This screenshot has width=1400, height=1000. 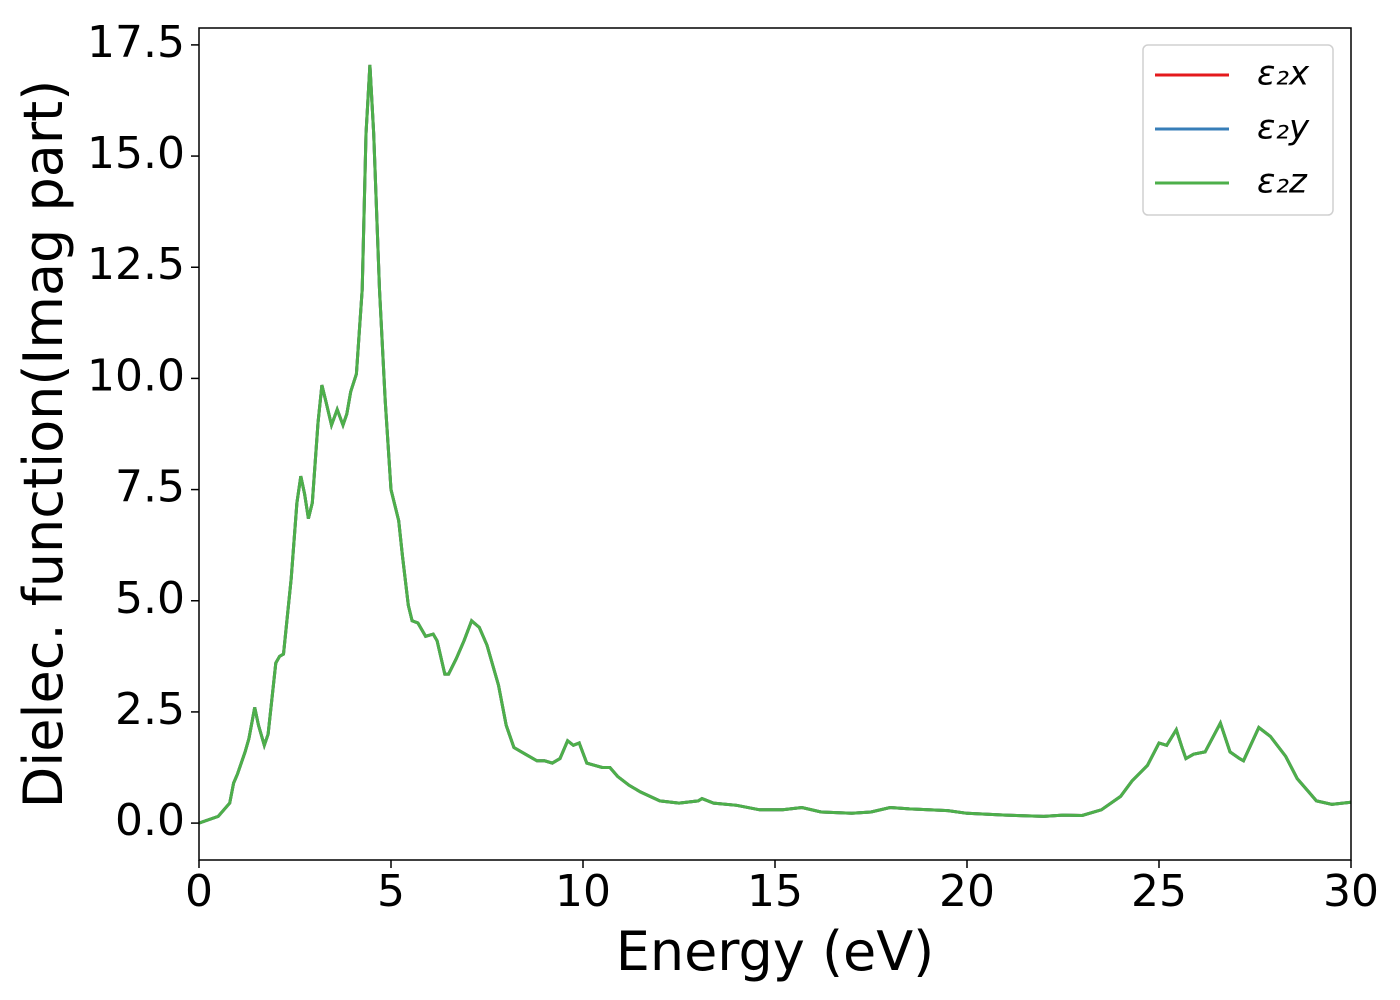 I want to click on x-tick-label: 5, so click(x=391, y=891).